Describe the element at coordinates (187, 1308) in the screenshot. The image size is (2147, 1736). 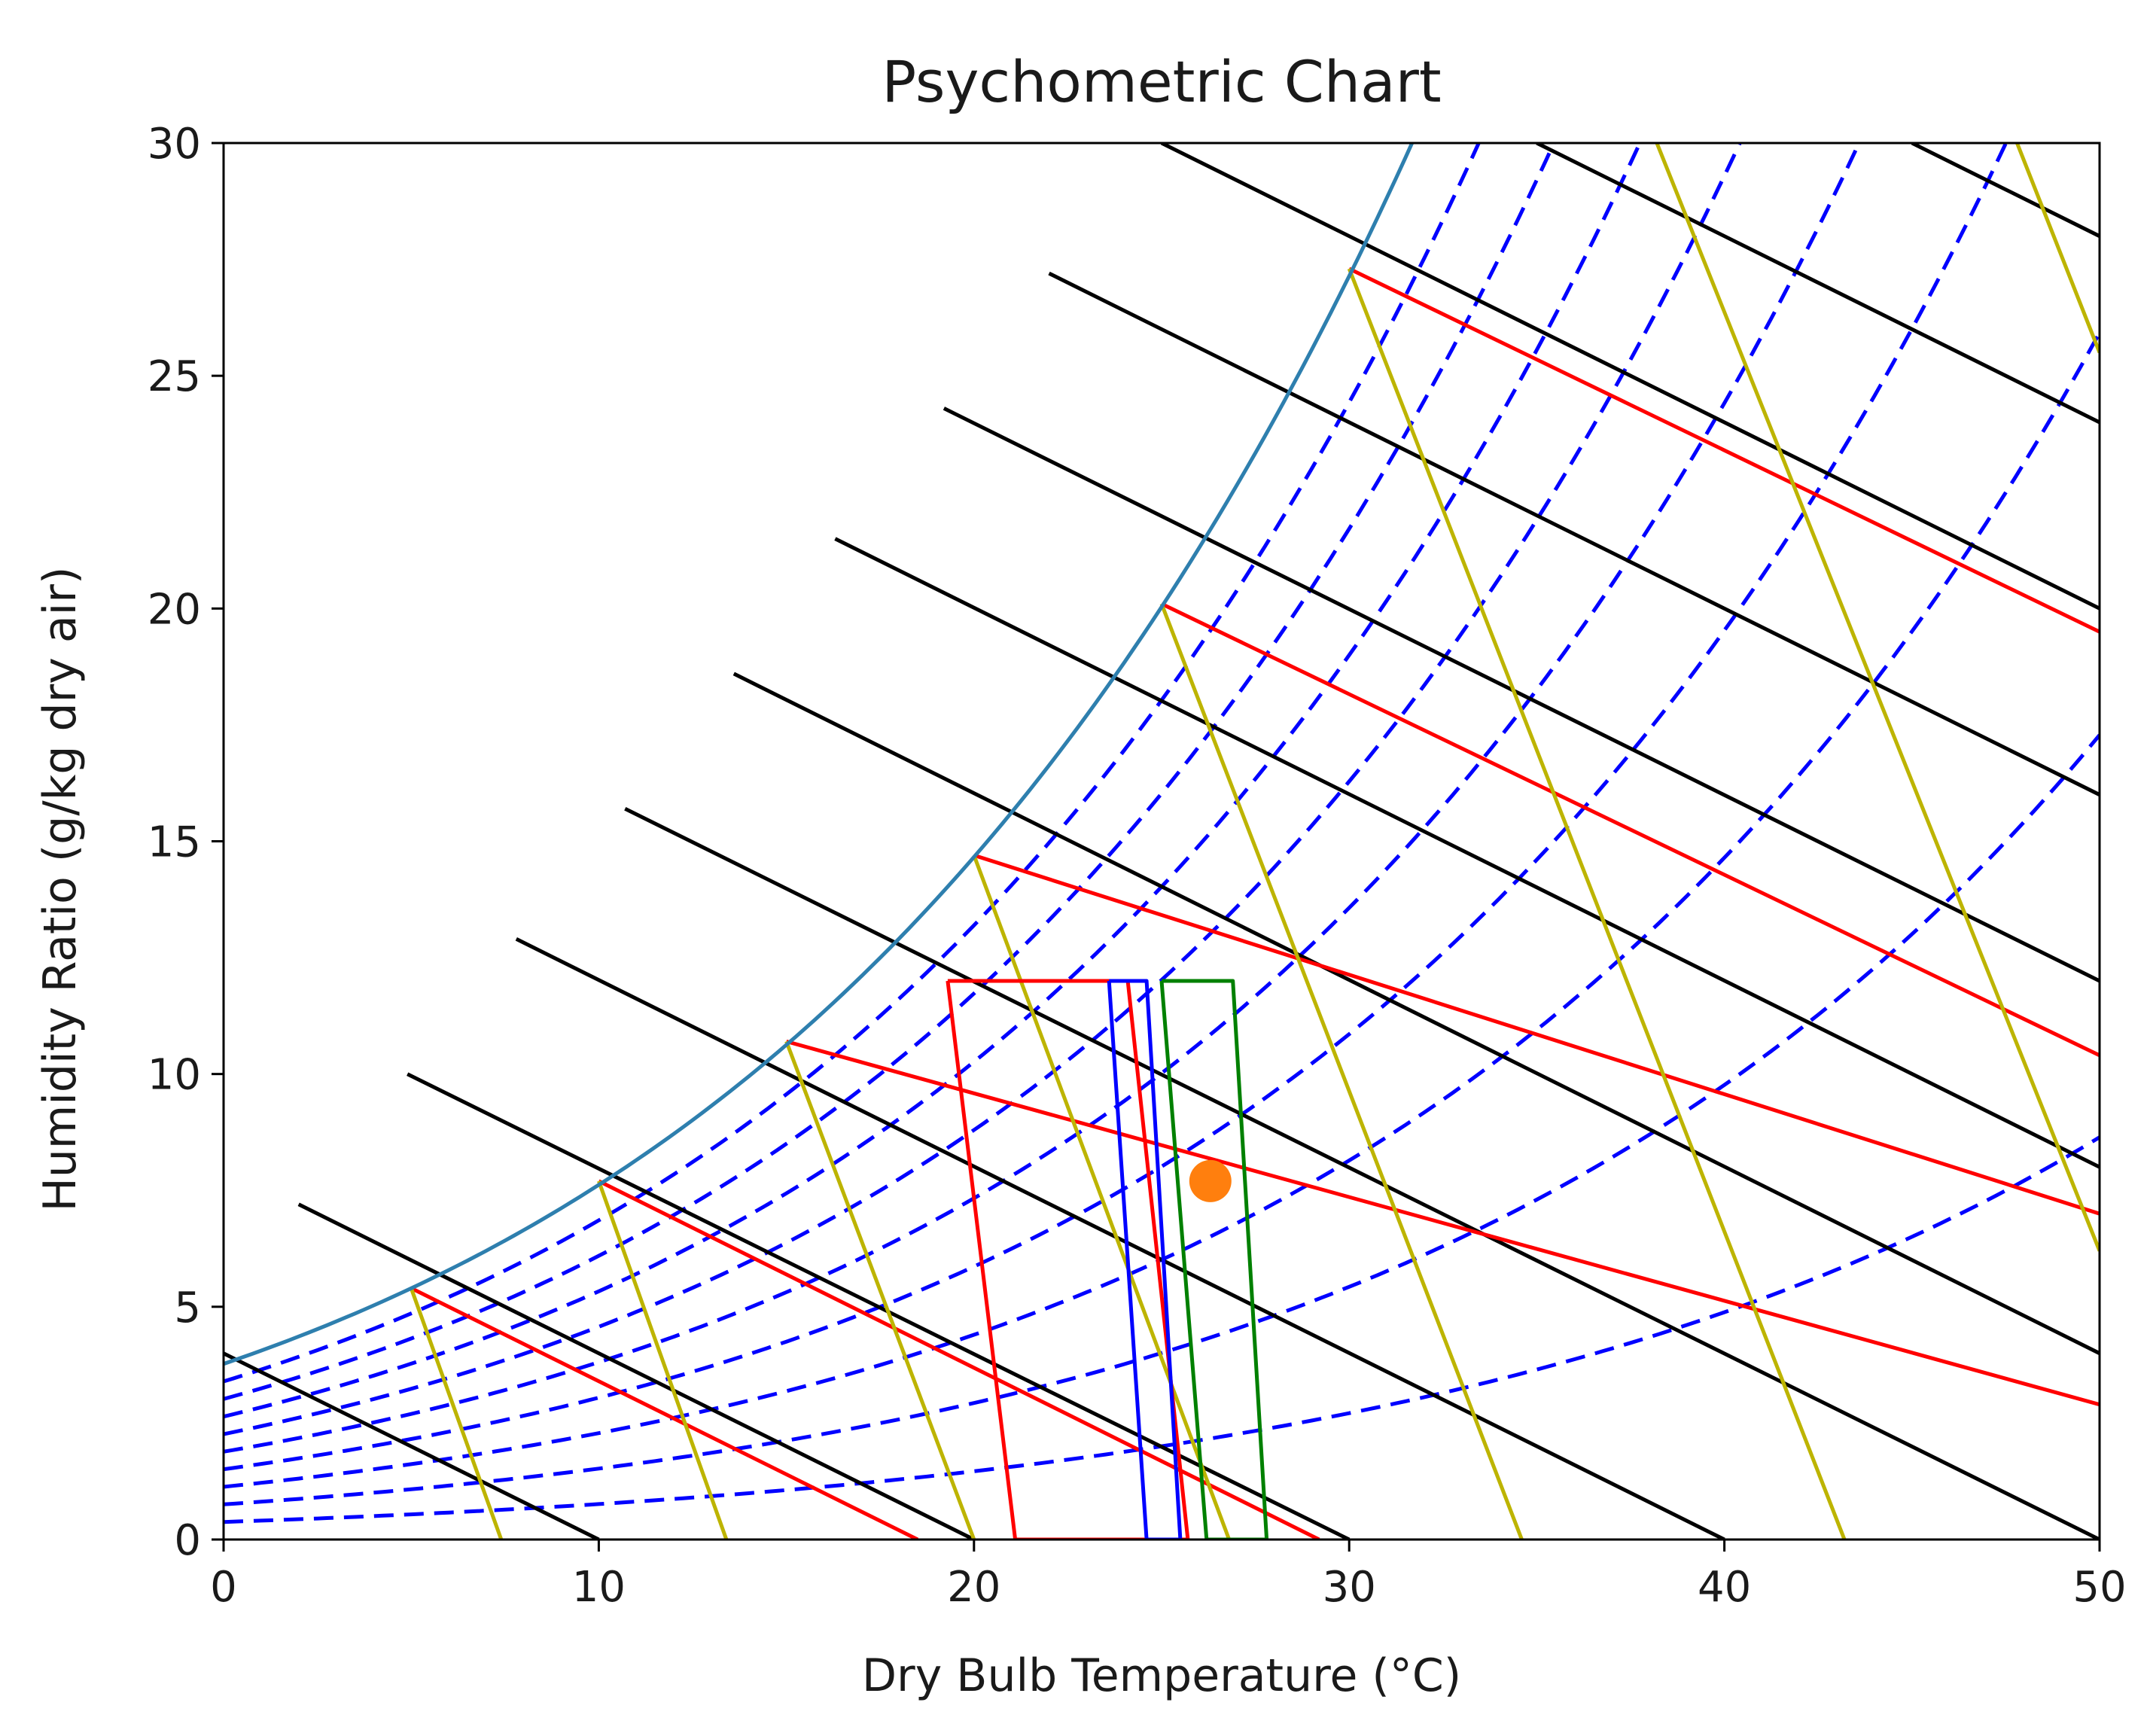
I see `y-tick-label: 5` at that location.